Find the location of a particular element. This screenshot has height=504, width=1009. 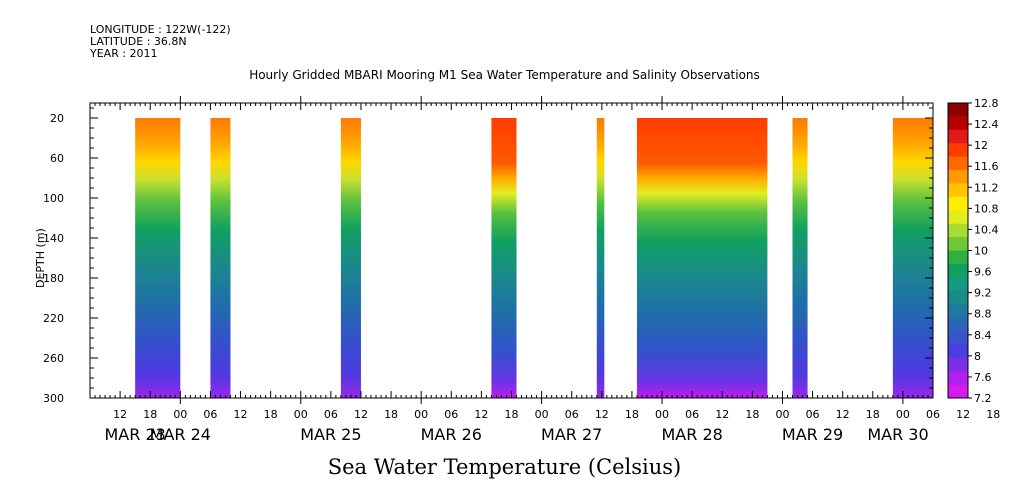

y-tick-label: 100 is located at coordinates (53, 198).